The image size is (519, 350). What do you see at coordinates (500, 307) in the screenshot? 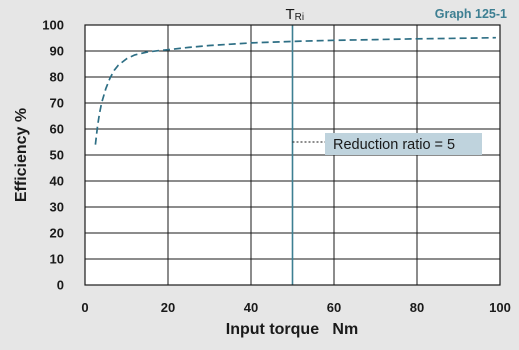
I see `x-tick-label: 100` at bounding box center [500, 307].